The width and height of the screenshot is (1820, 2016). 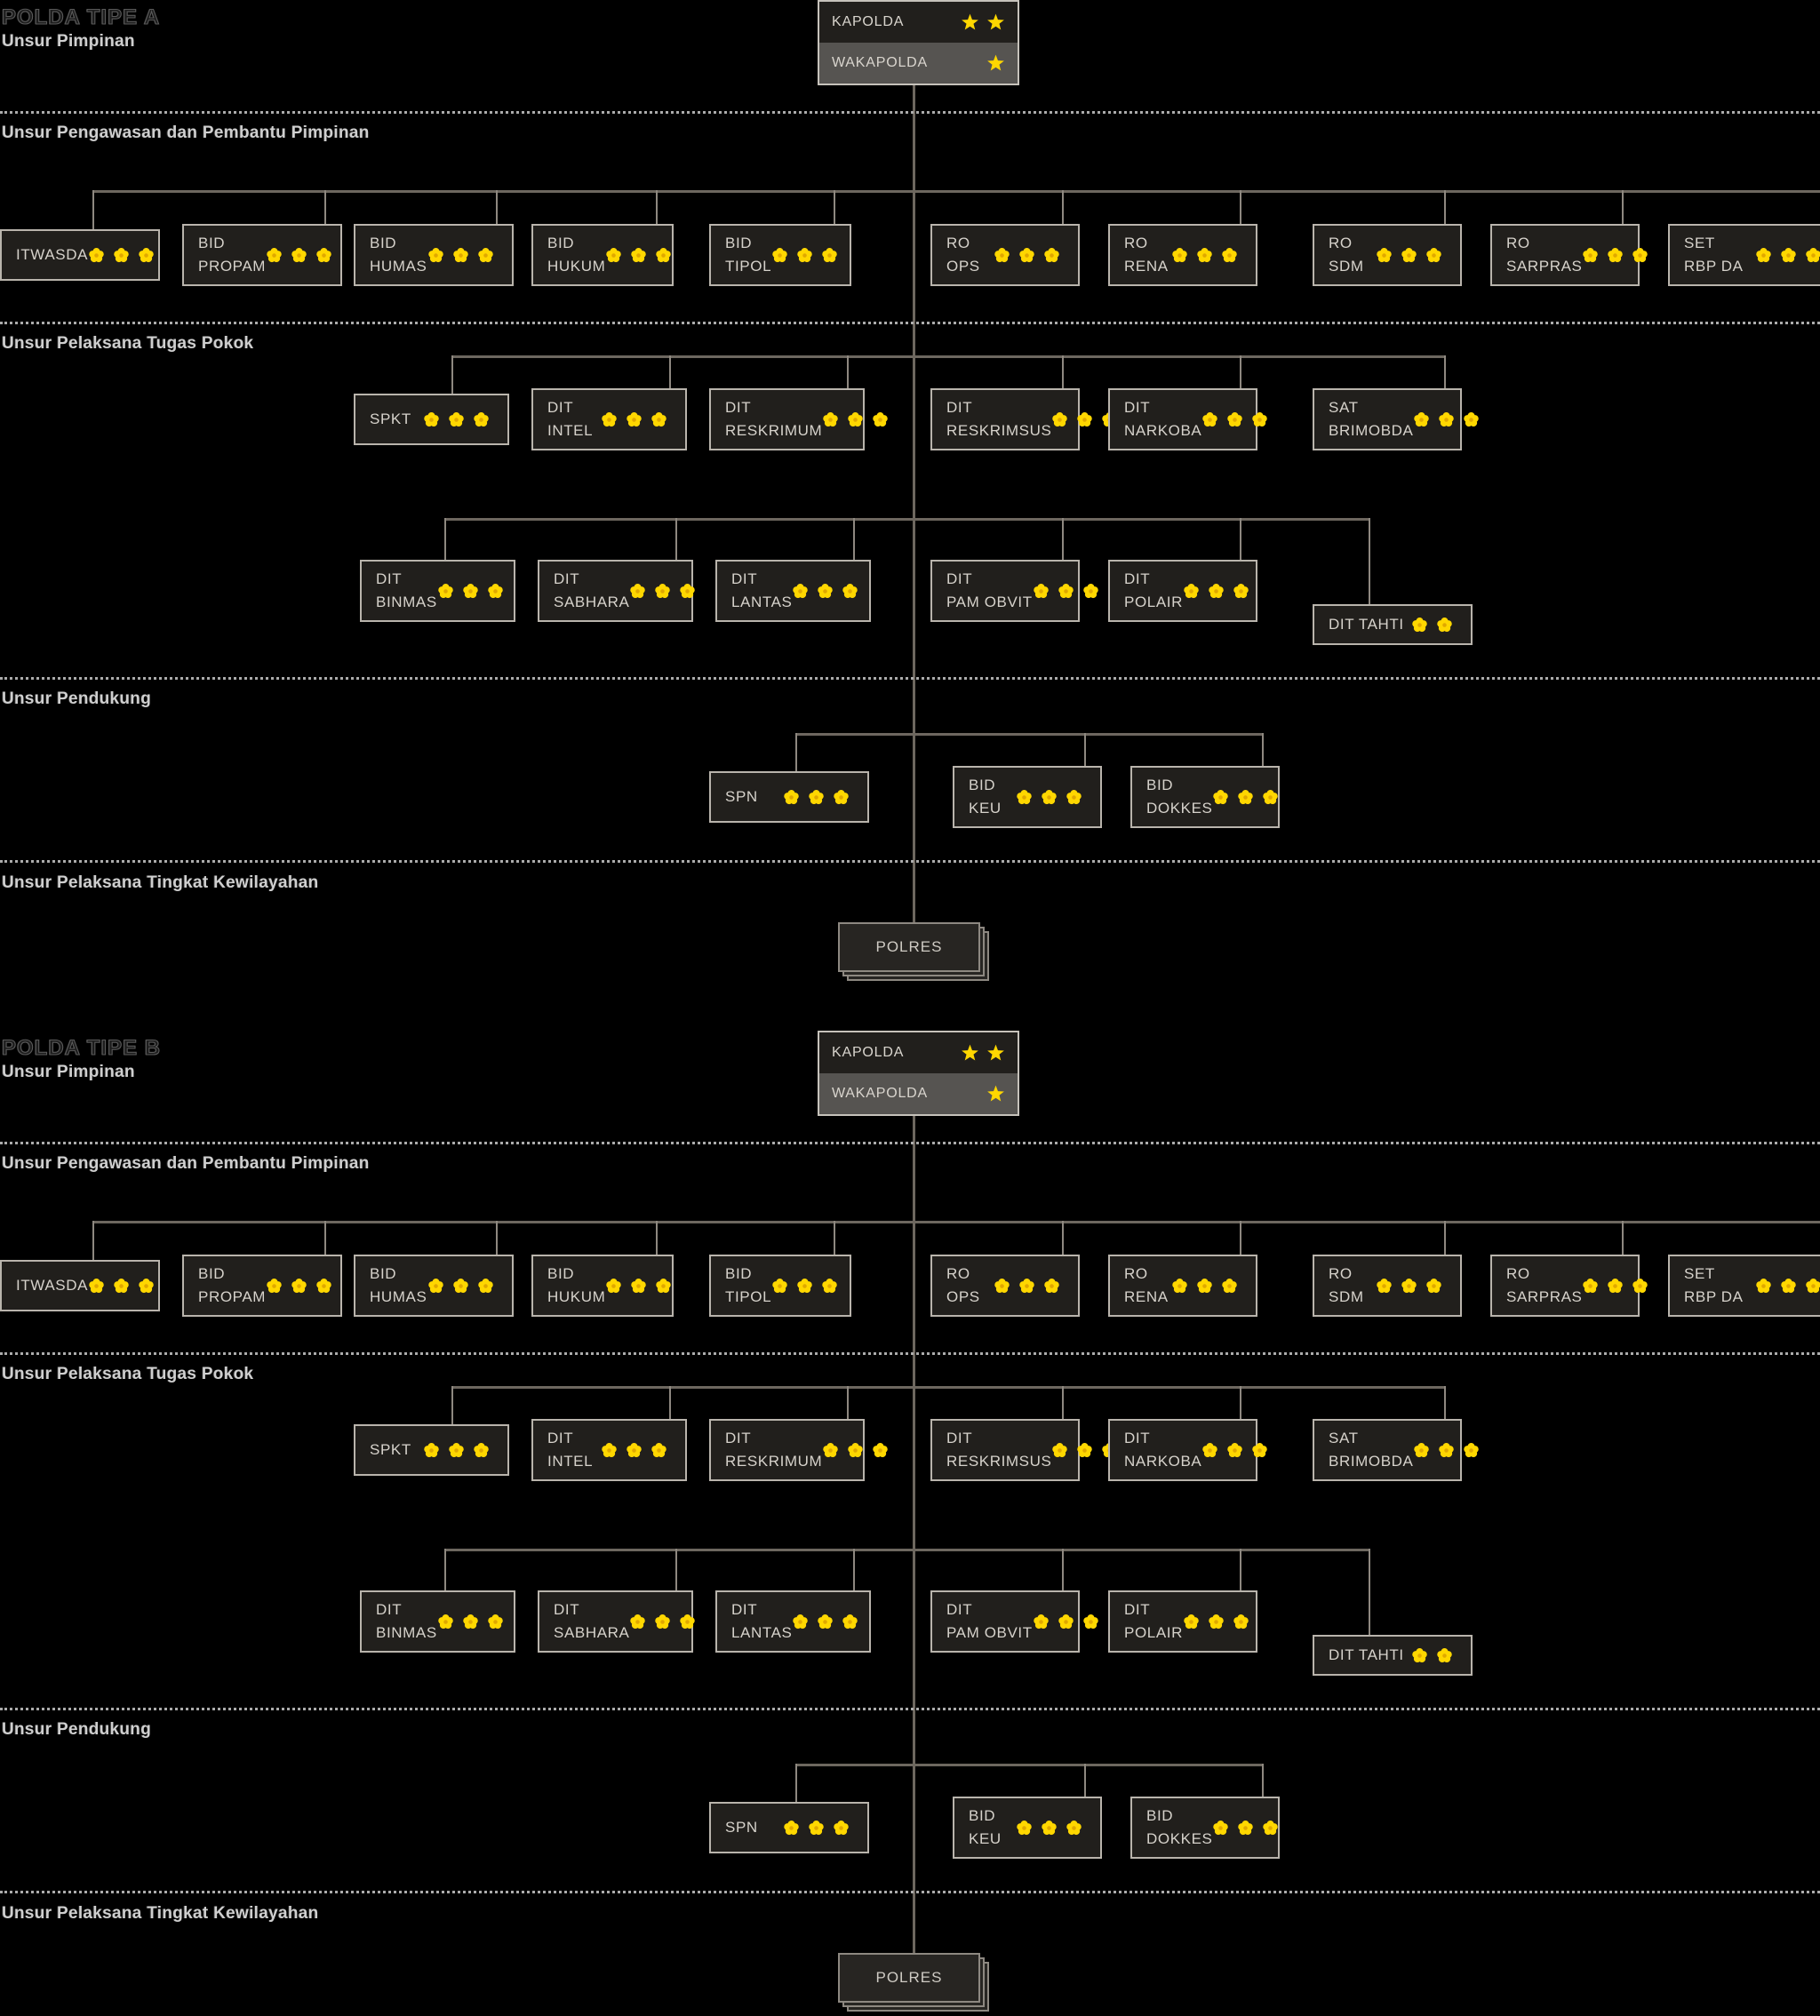 I want to click on unit-tipe-b-bid-tipol: BID TIPOL, so click(x=780, y=1286).